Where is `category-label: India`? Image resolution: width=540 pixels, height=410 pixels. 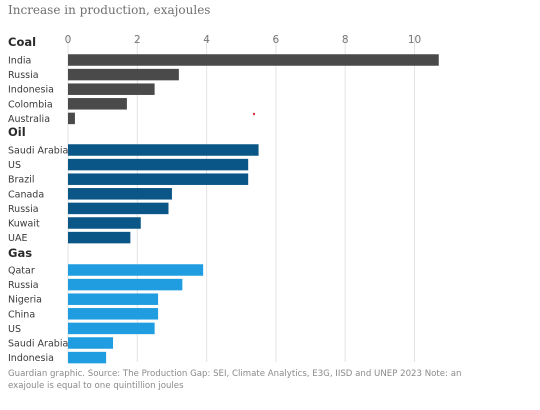 category-label: India is located at coordinates (19, 61).